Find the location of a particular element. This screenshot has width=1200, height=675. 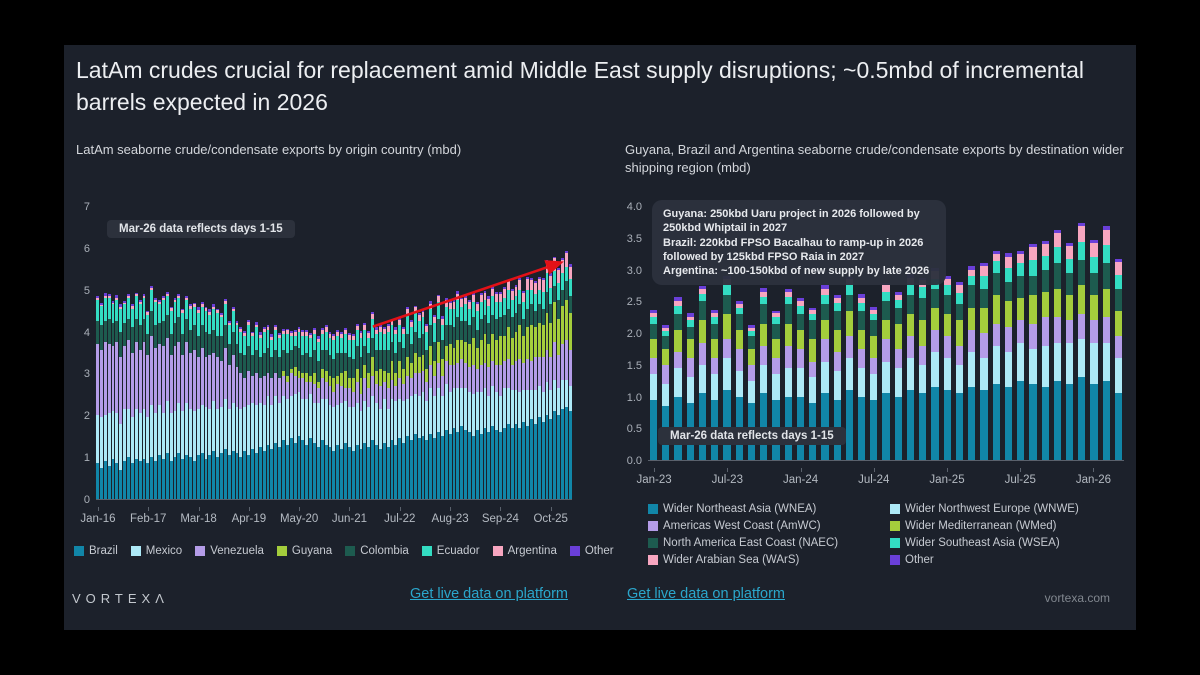

live-data-link-left: Get live data on platform is located at coordinates (489, 594).